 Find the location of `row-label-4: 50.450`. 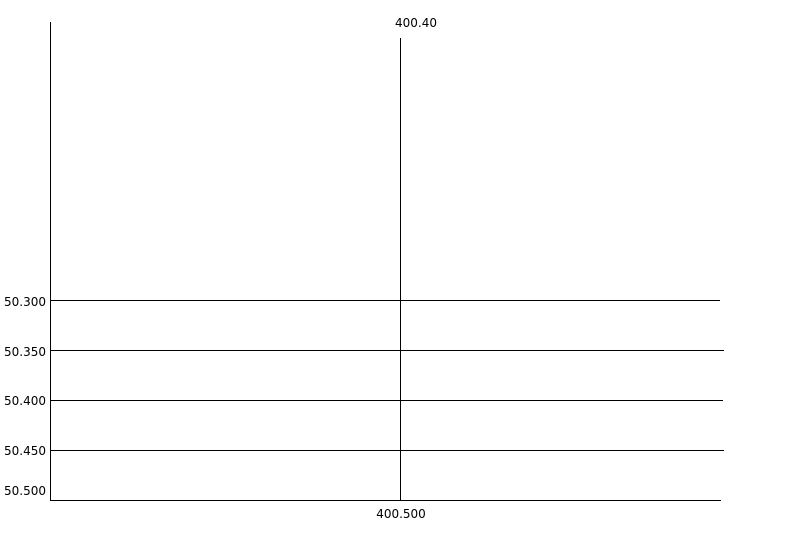

row-label-4: 50.450 is located at coordinates (25, 451).